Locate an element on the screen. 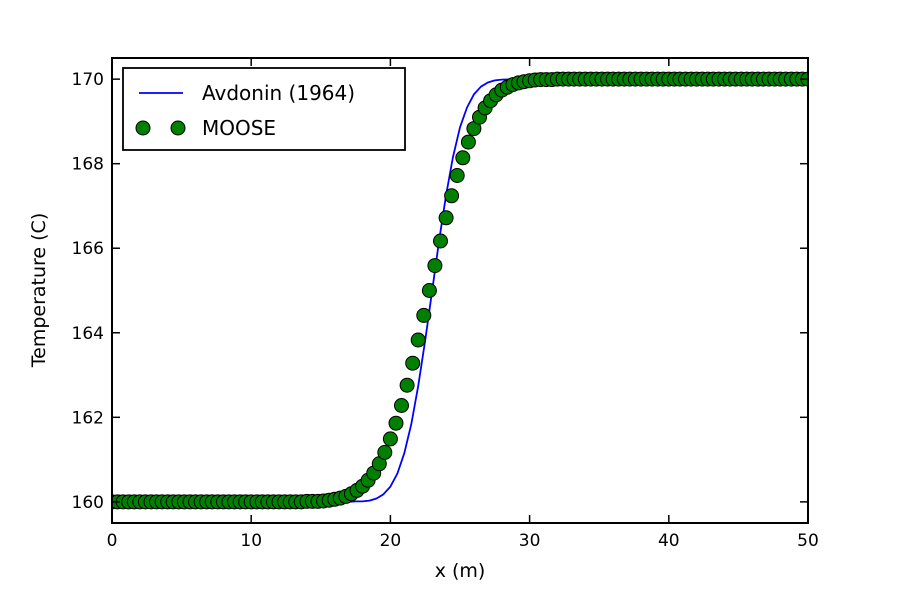  y-tick-label: 162 is located at coordinates (88, 418).